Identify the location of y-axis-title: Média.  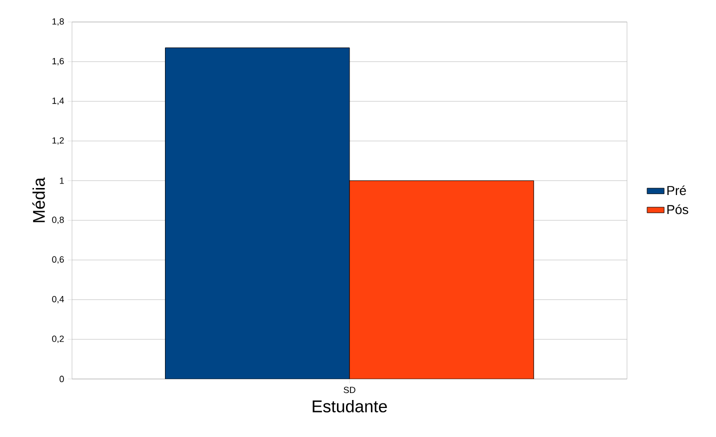
(38, 199).